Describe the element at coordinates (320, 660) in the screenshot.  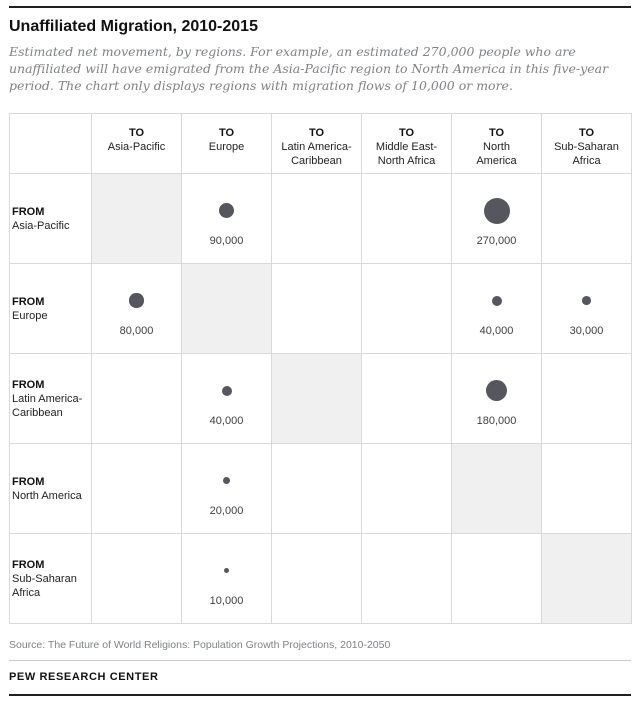
I see `footer-divider` at that location.